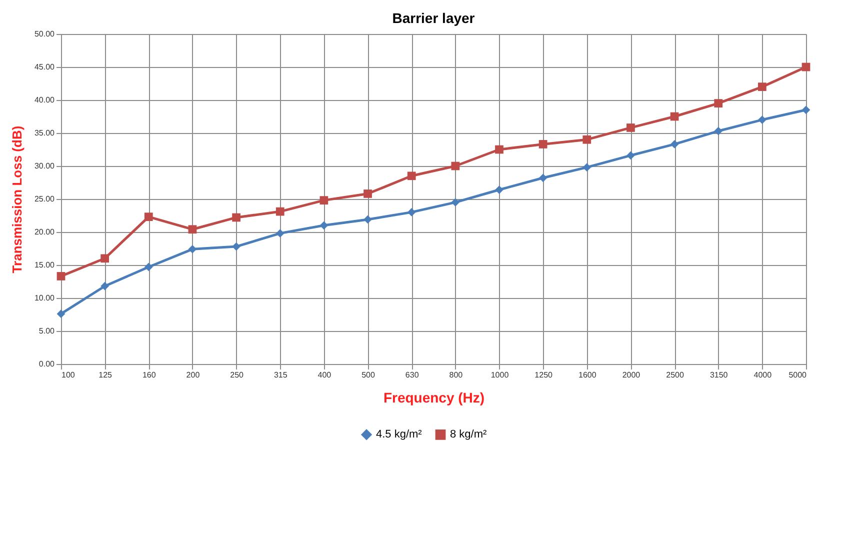 The image size is (860, 548). I want to click on x-tick-label: 250, so click(237, 375).